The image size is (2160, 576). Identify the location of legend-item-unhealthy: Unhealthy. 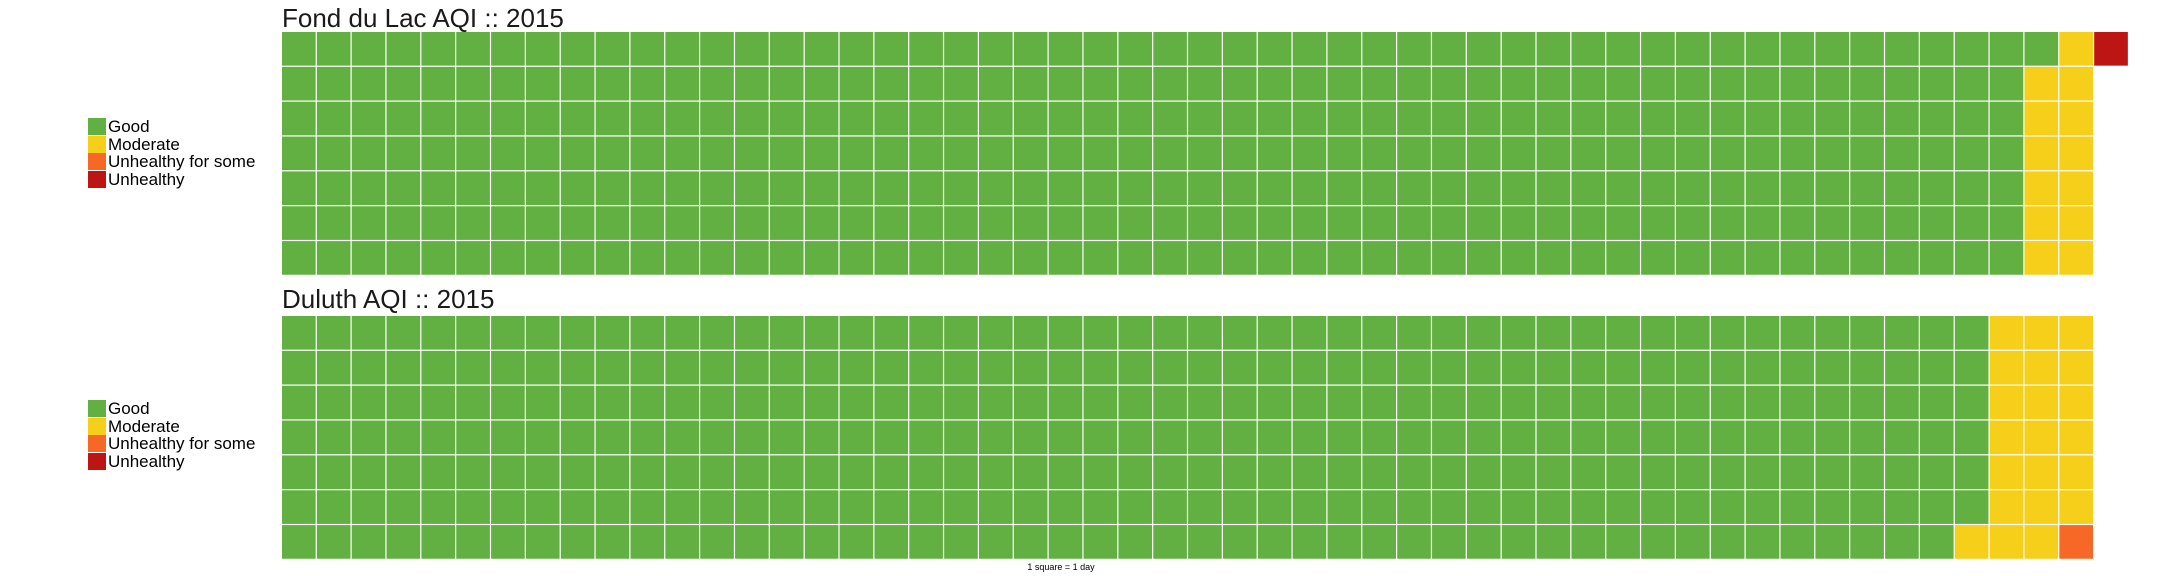
(171, 179).